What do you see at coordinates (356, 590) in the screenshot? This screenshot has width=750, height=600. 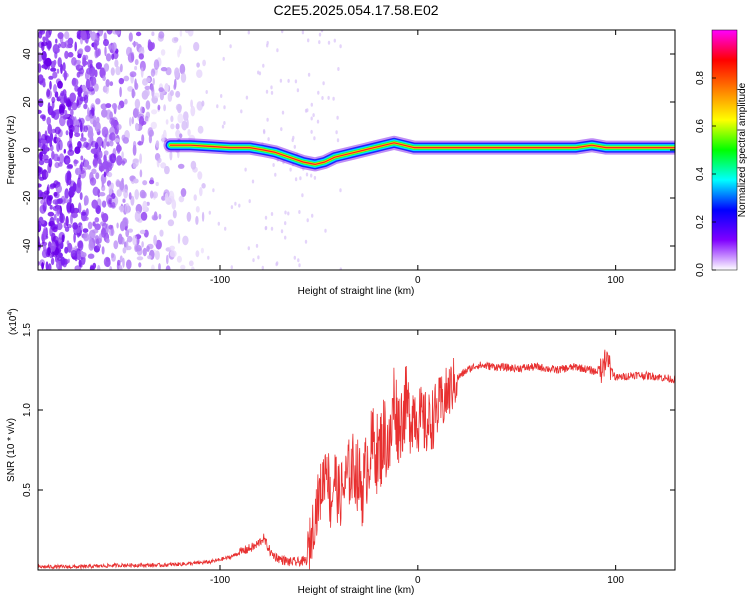 I see `bottom-x-axis-label: Height of straight line (km)` at bounding box center [356, 590].